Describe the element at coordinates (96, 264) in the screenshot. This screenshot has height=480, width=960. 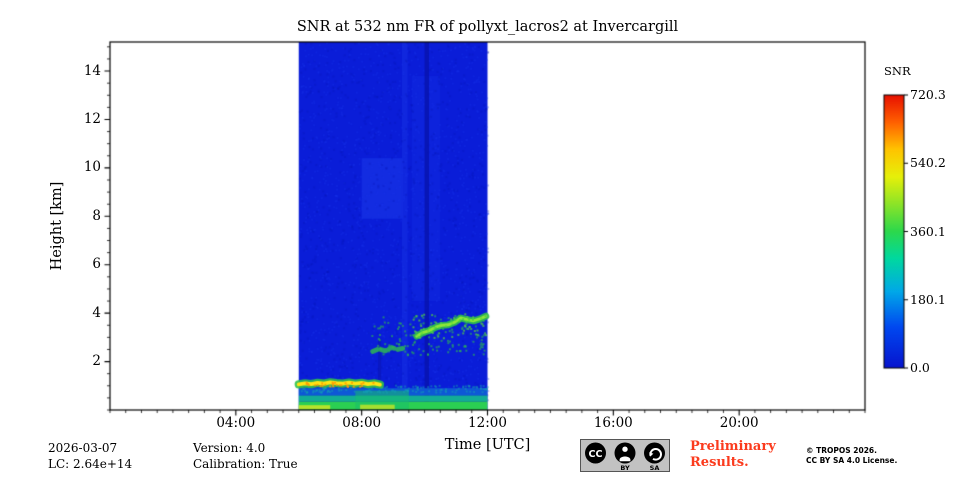
I see `y-tick-label: 6` at that location.